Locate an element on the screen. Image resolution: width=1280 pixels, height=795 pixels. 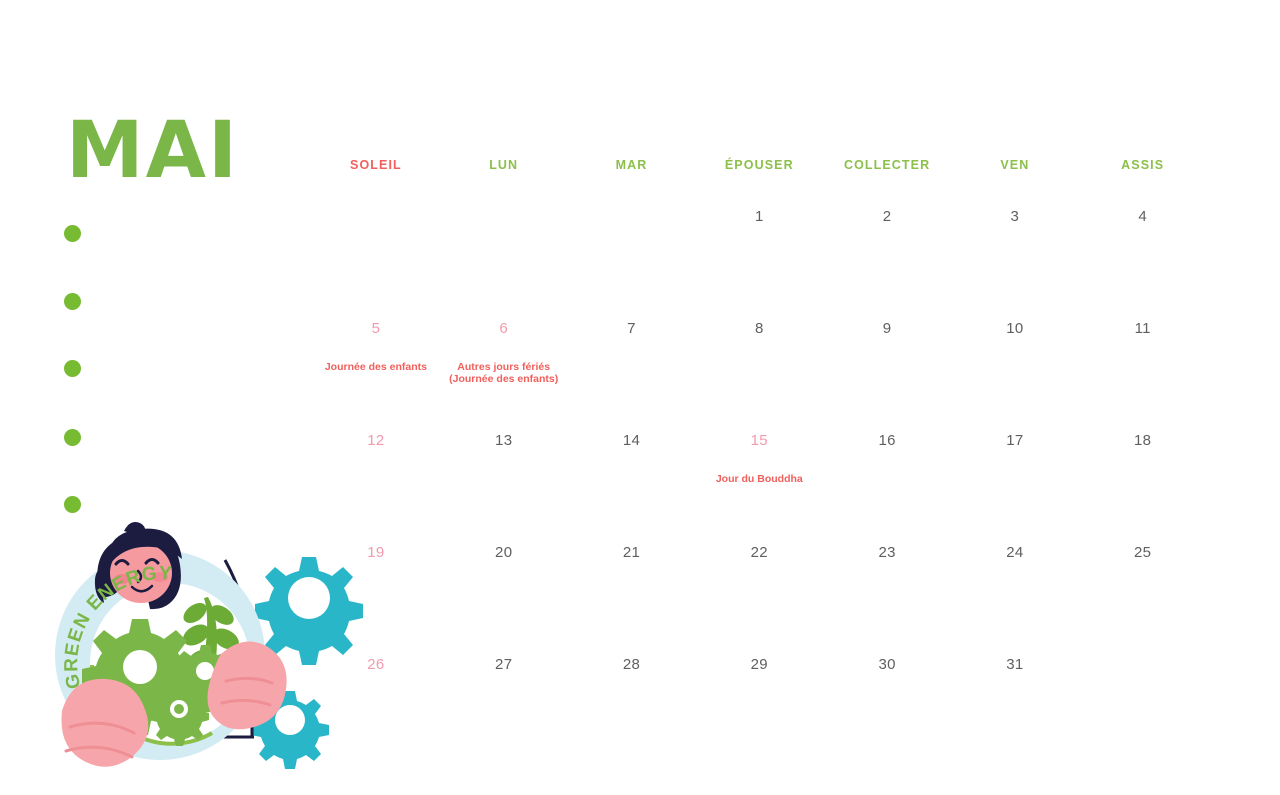
weekday-header-mar: MAR is located at coordinates (631, 165).